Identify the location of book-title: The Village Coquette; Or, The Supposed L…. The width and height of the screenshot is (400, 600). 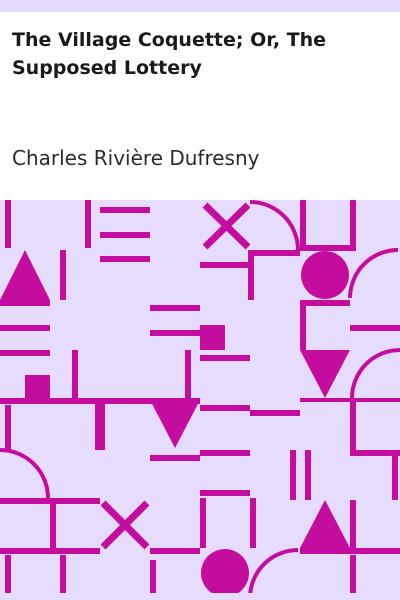
(169, 54).